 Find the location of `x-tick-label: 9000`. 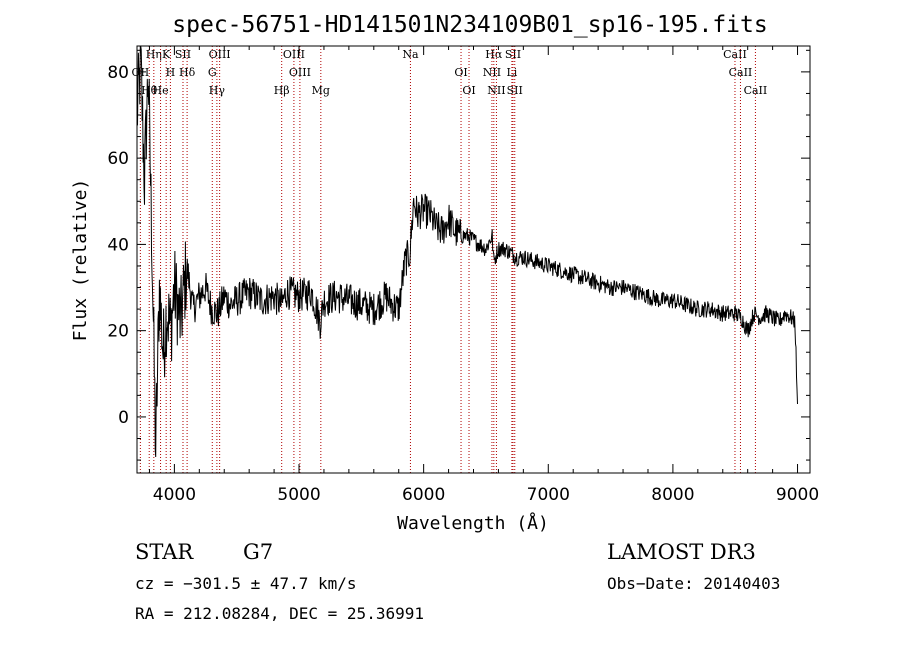

x-tick-label: 9000 is located at coordinates (797, 495).